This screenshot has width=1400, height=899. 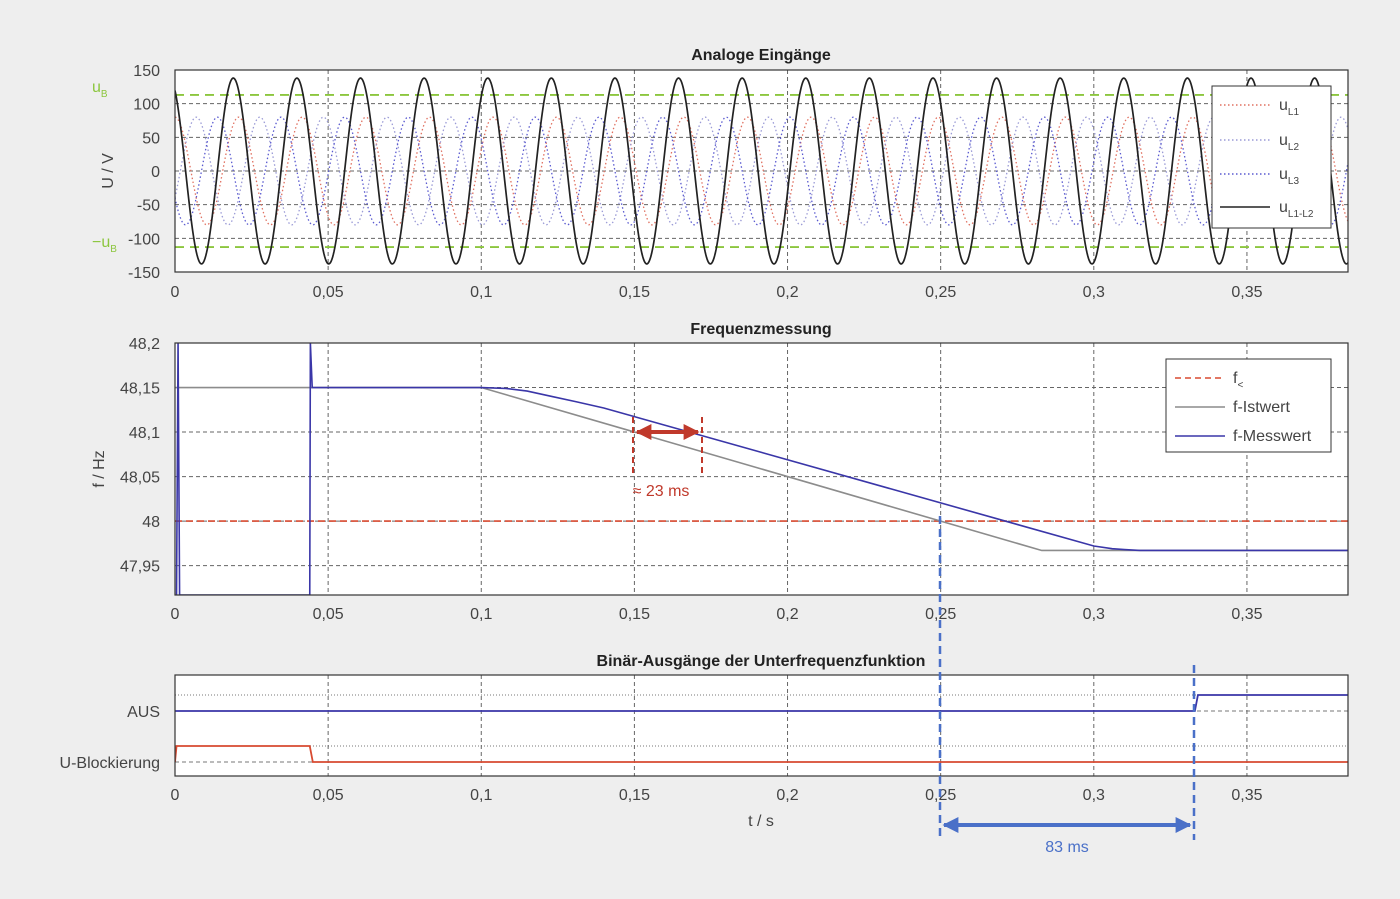 I want to click on y-tick-label: 48,15, so click(x=140, y=389).